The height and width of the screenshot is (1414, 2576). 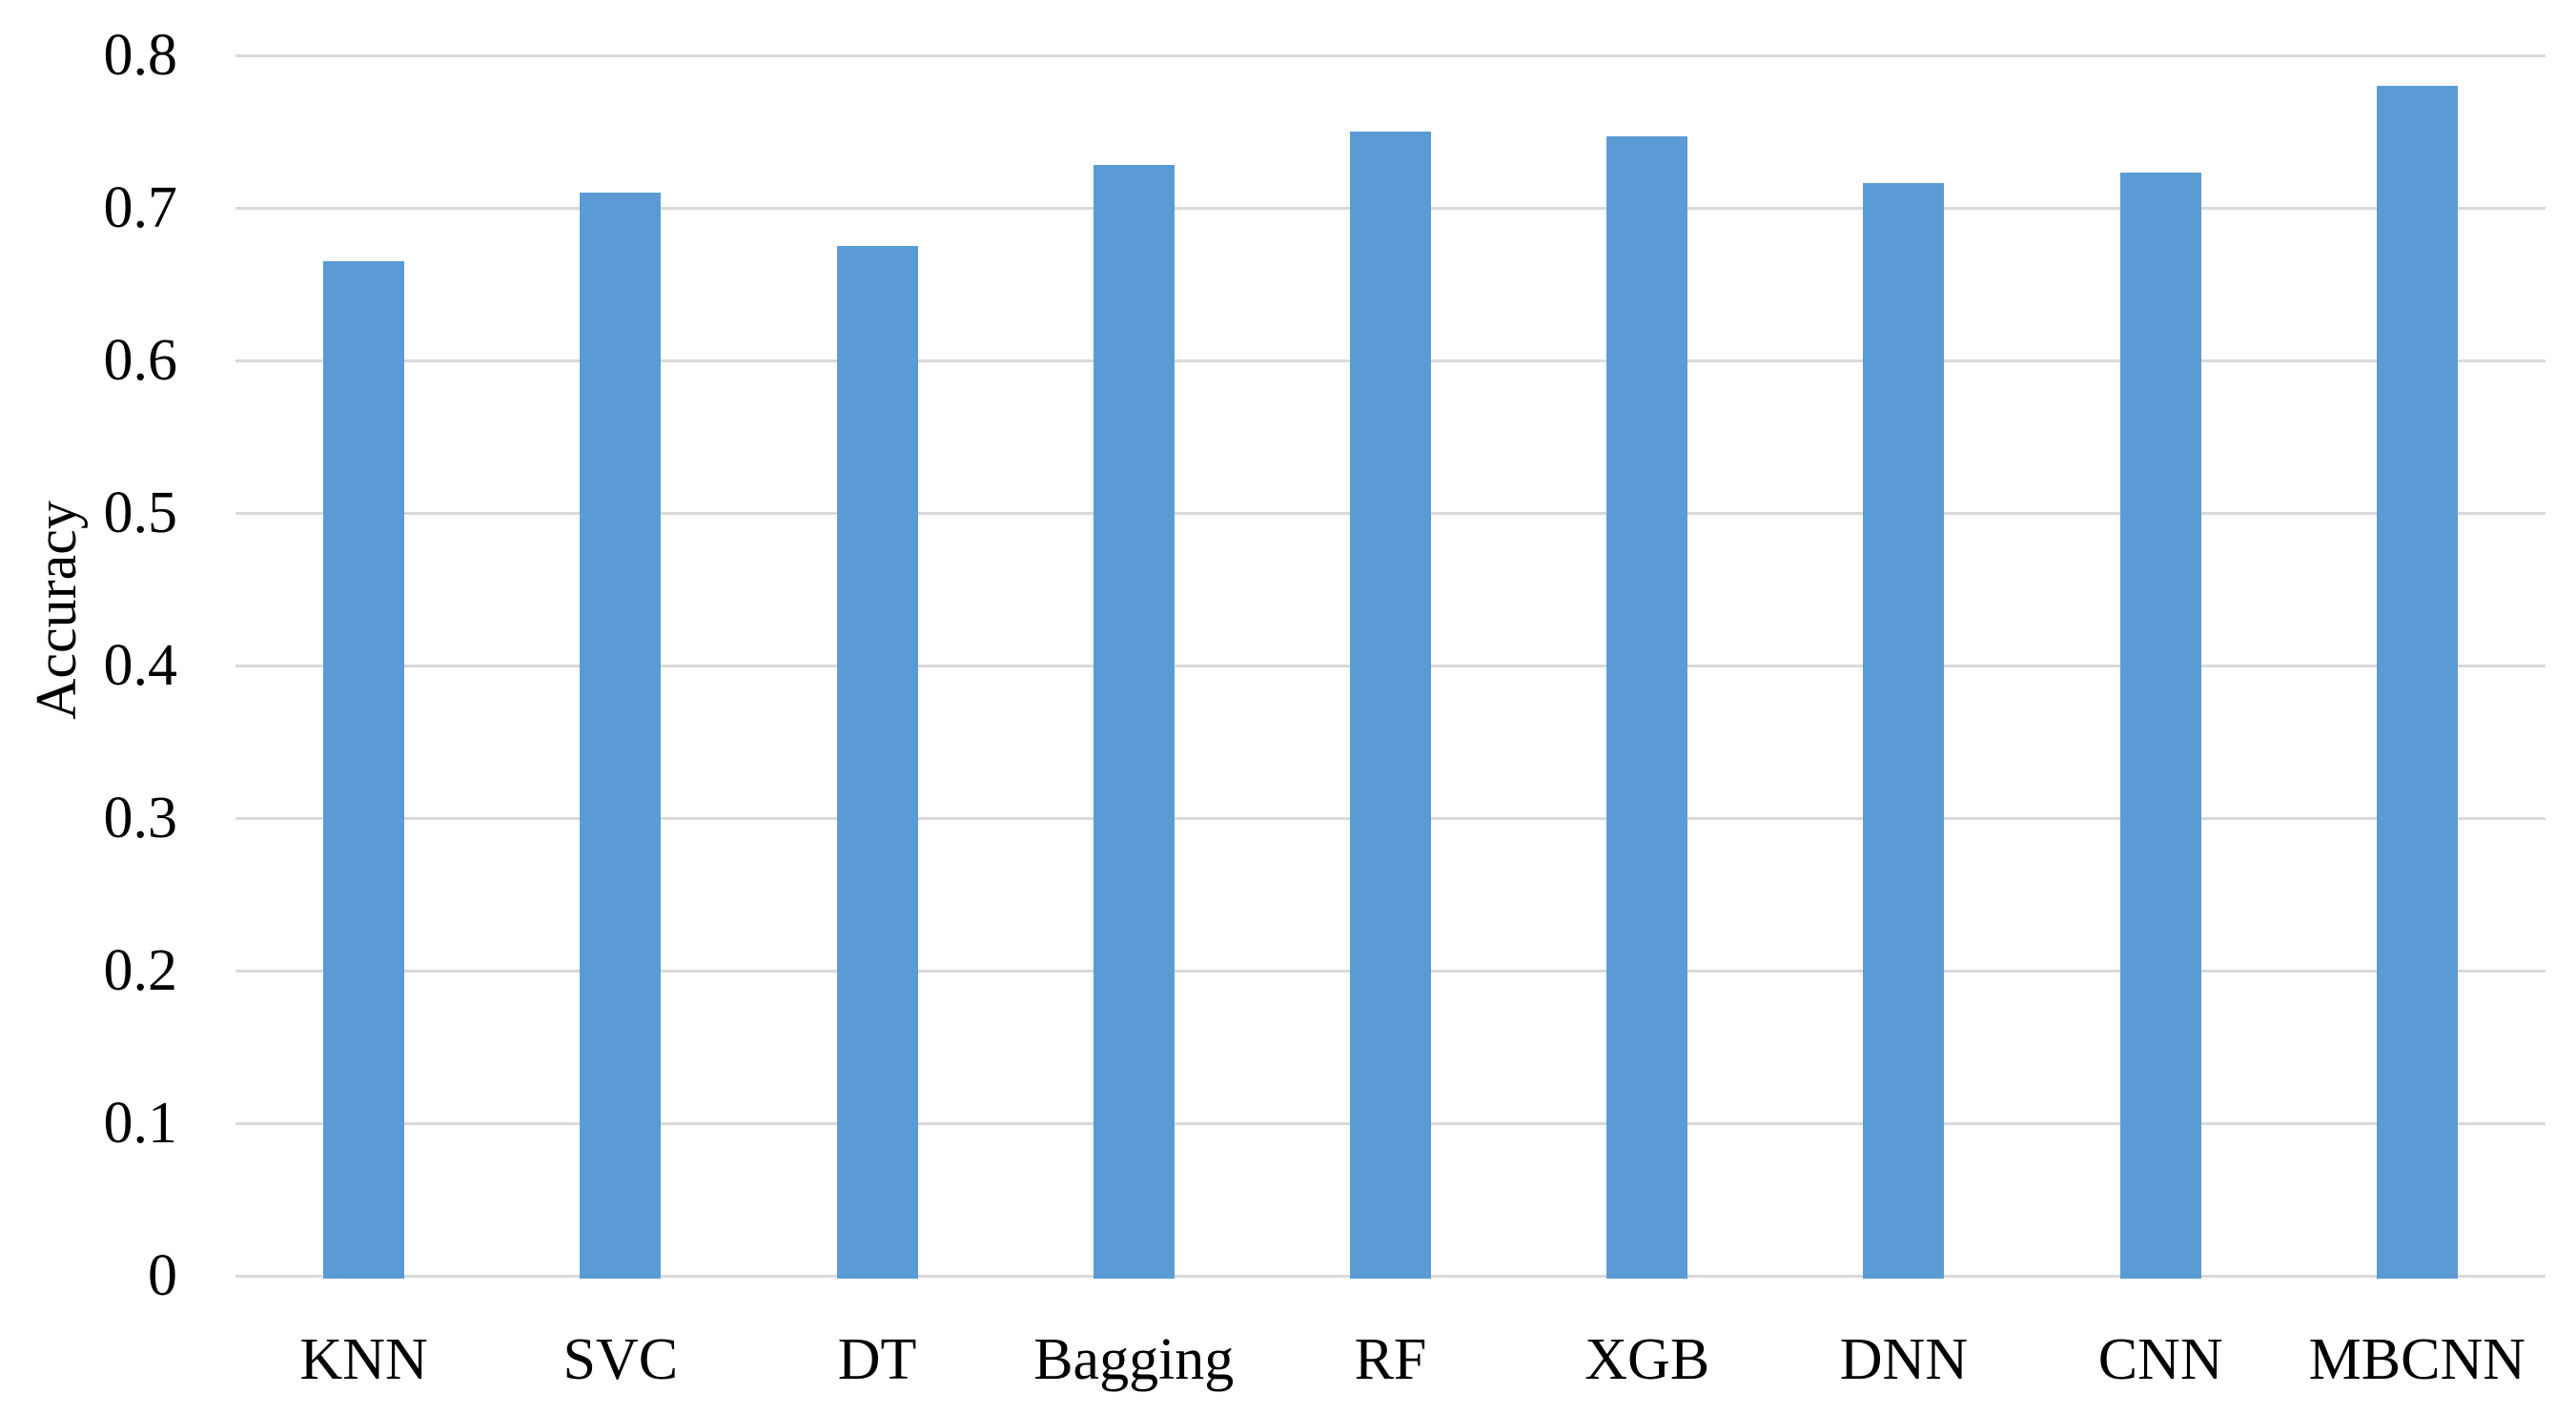 What do you see at coordinates (140, 1123) in the screenshot?
I see `y-tick-0.1: 0.1` at bounding box center [140, 1123].